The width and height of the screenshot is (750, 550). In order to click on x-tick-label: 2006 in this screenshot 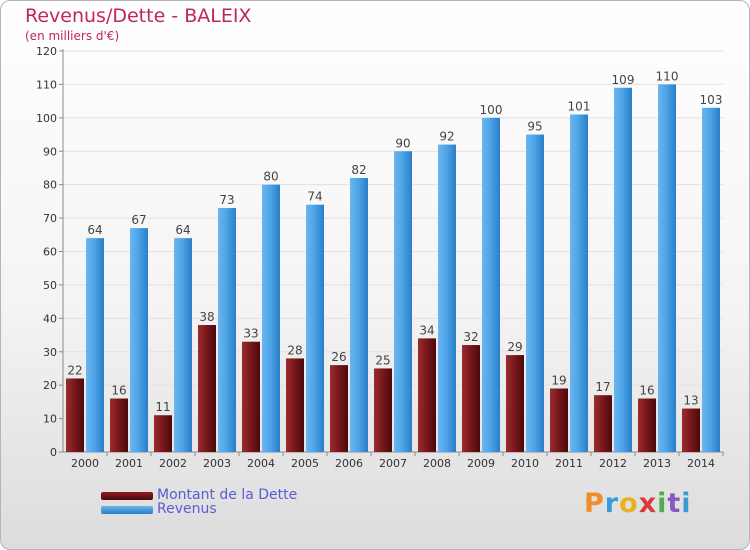, I will do `click(349, 463)`.